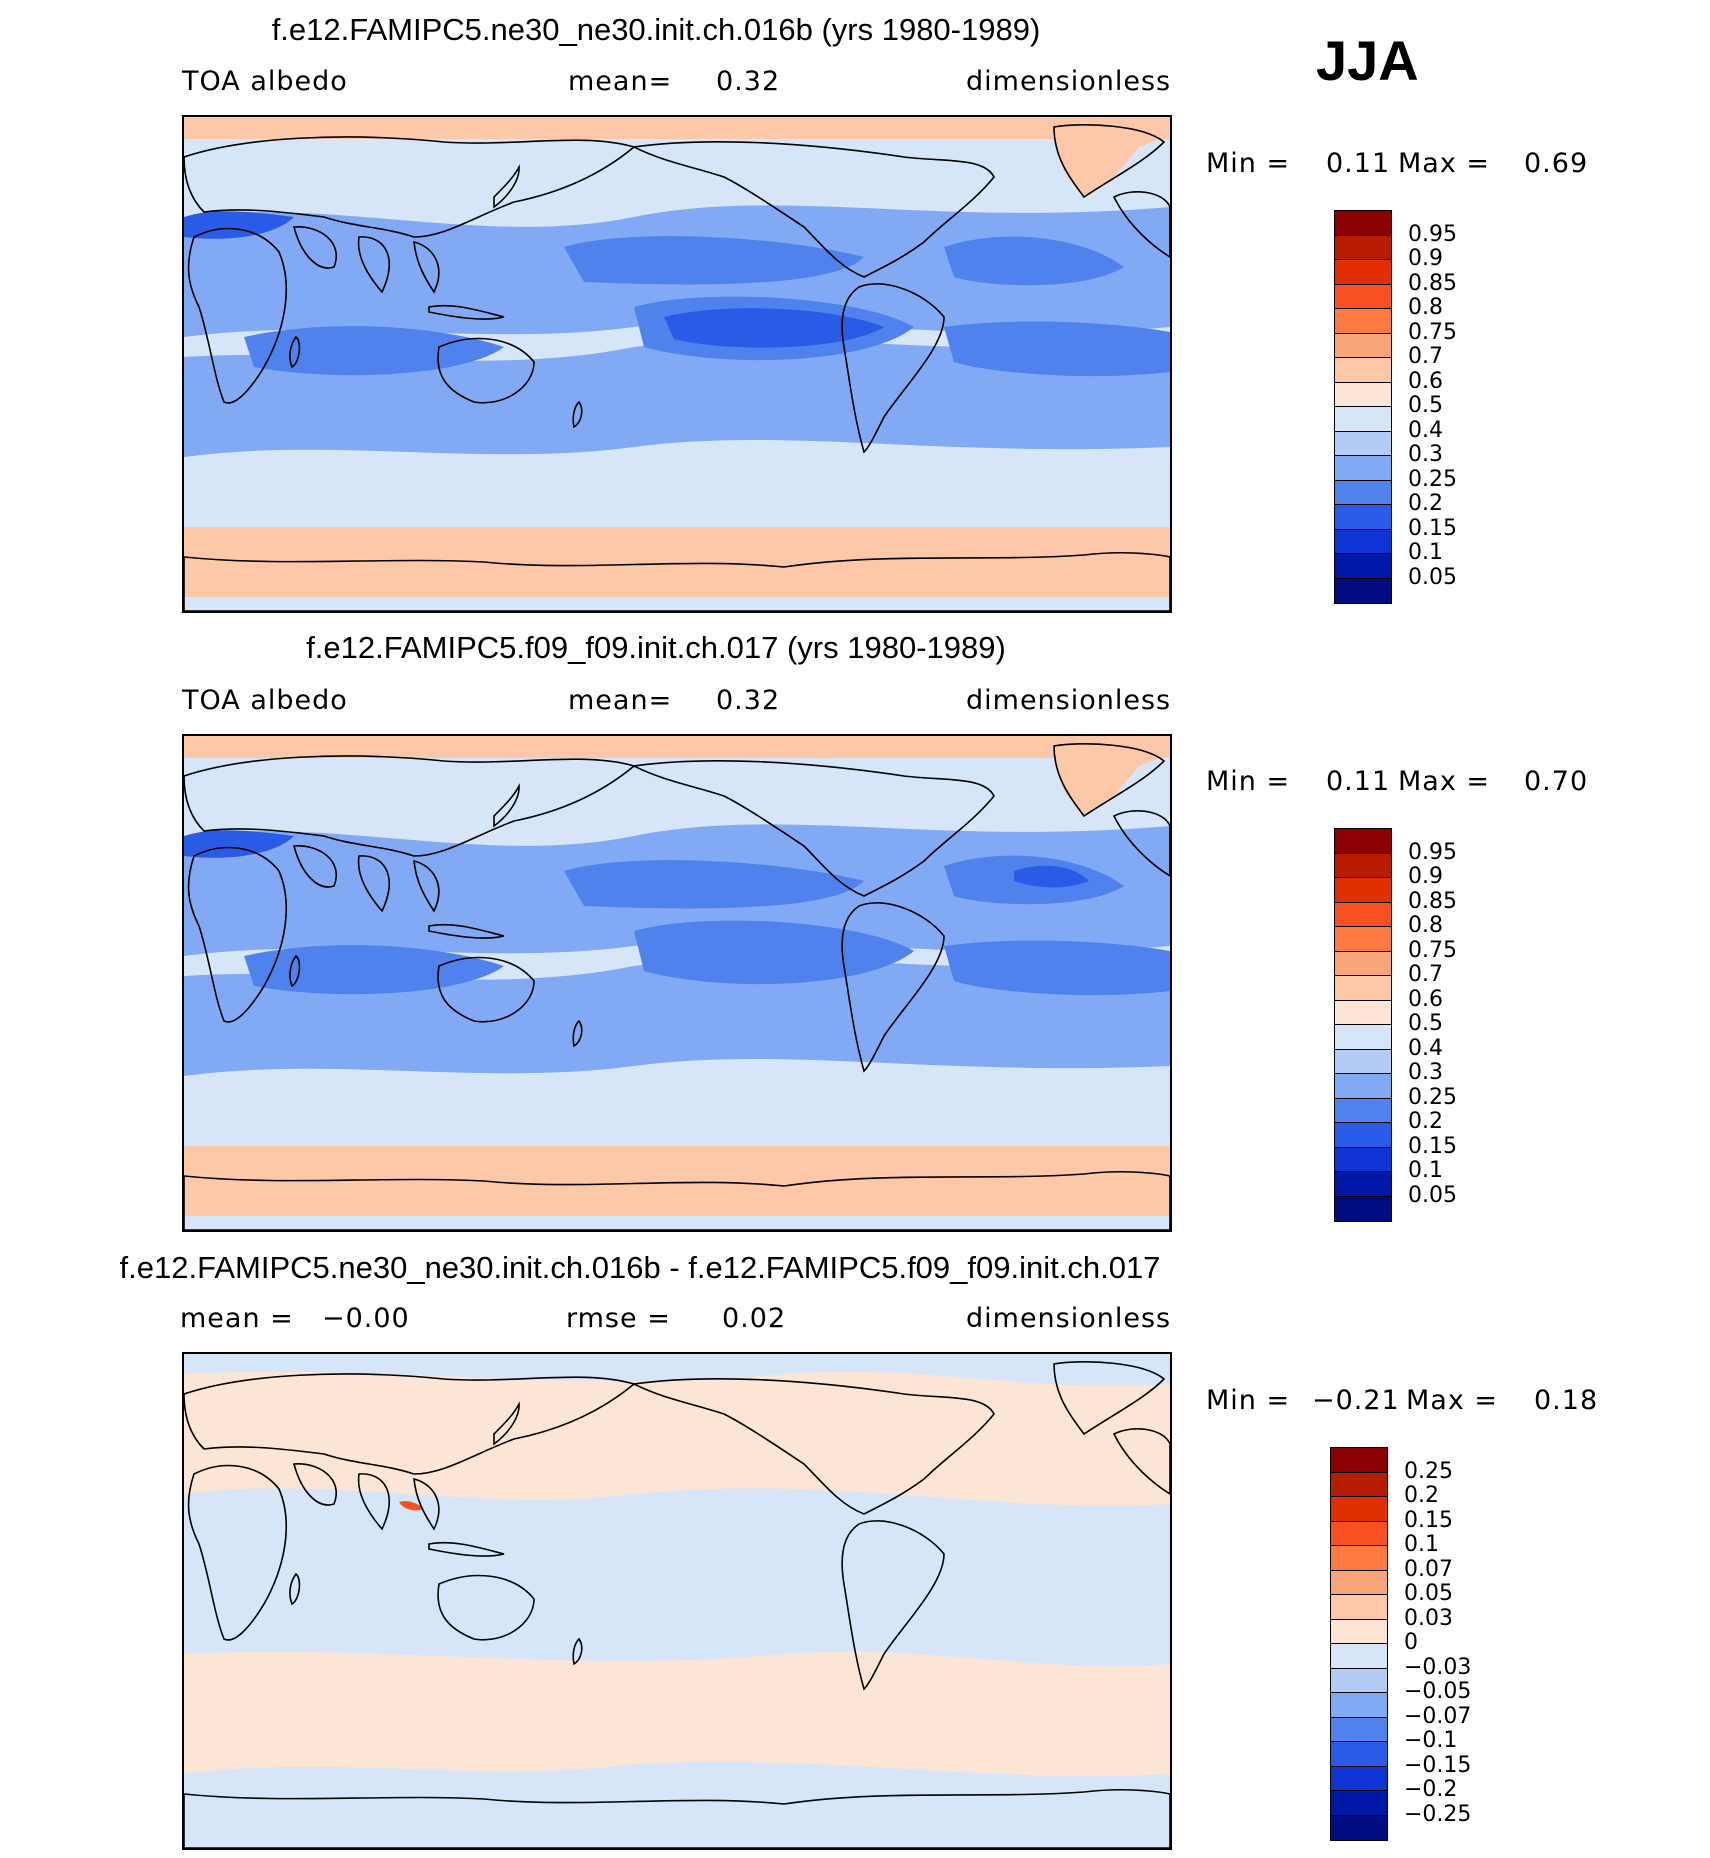  Describe the element at coordinates (1367, 60) in the screenshot. I see `season-label: JJA` at that location.